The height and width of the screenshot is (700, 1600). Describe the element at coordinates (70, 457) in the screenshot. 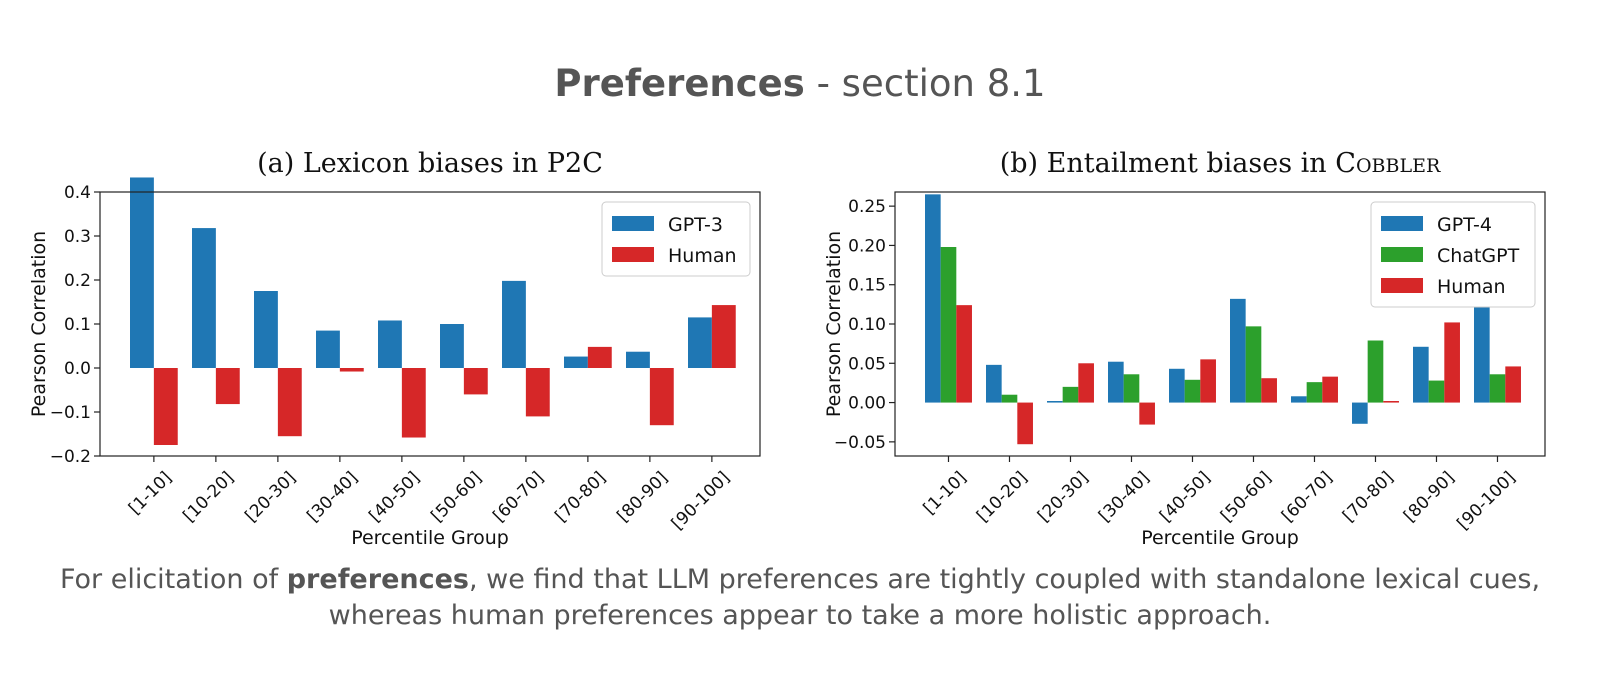

I see `chart-a-ytick-label-0: −0.2` at that location.